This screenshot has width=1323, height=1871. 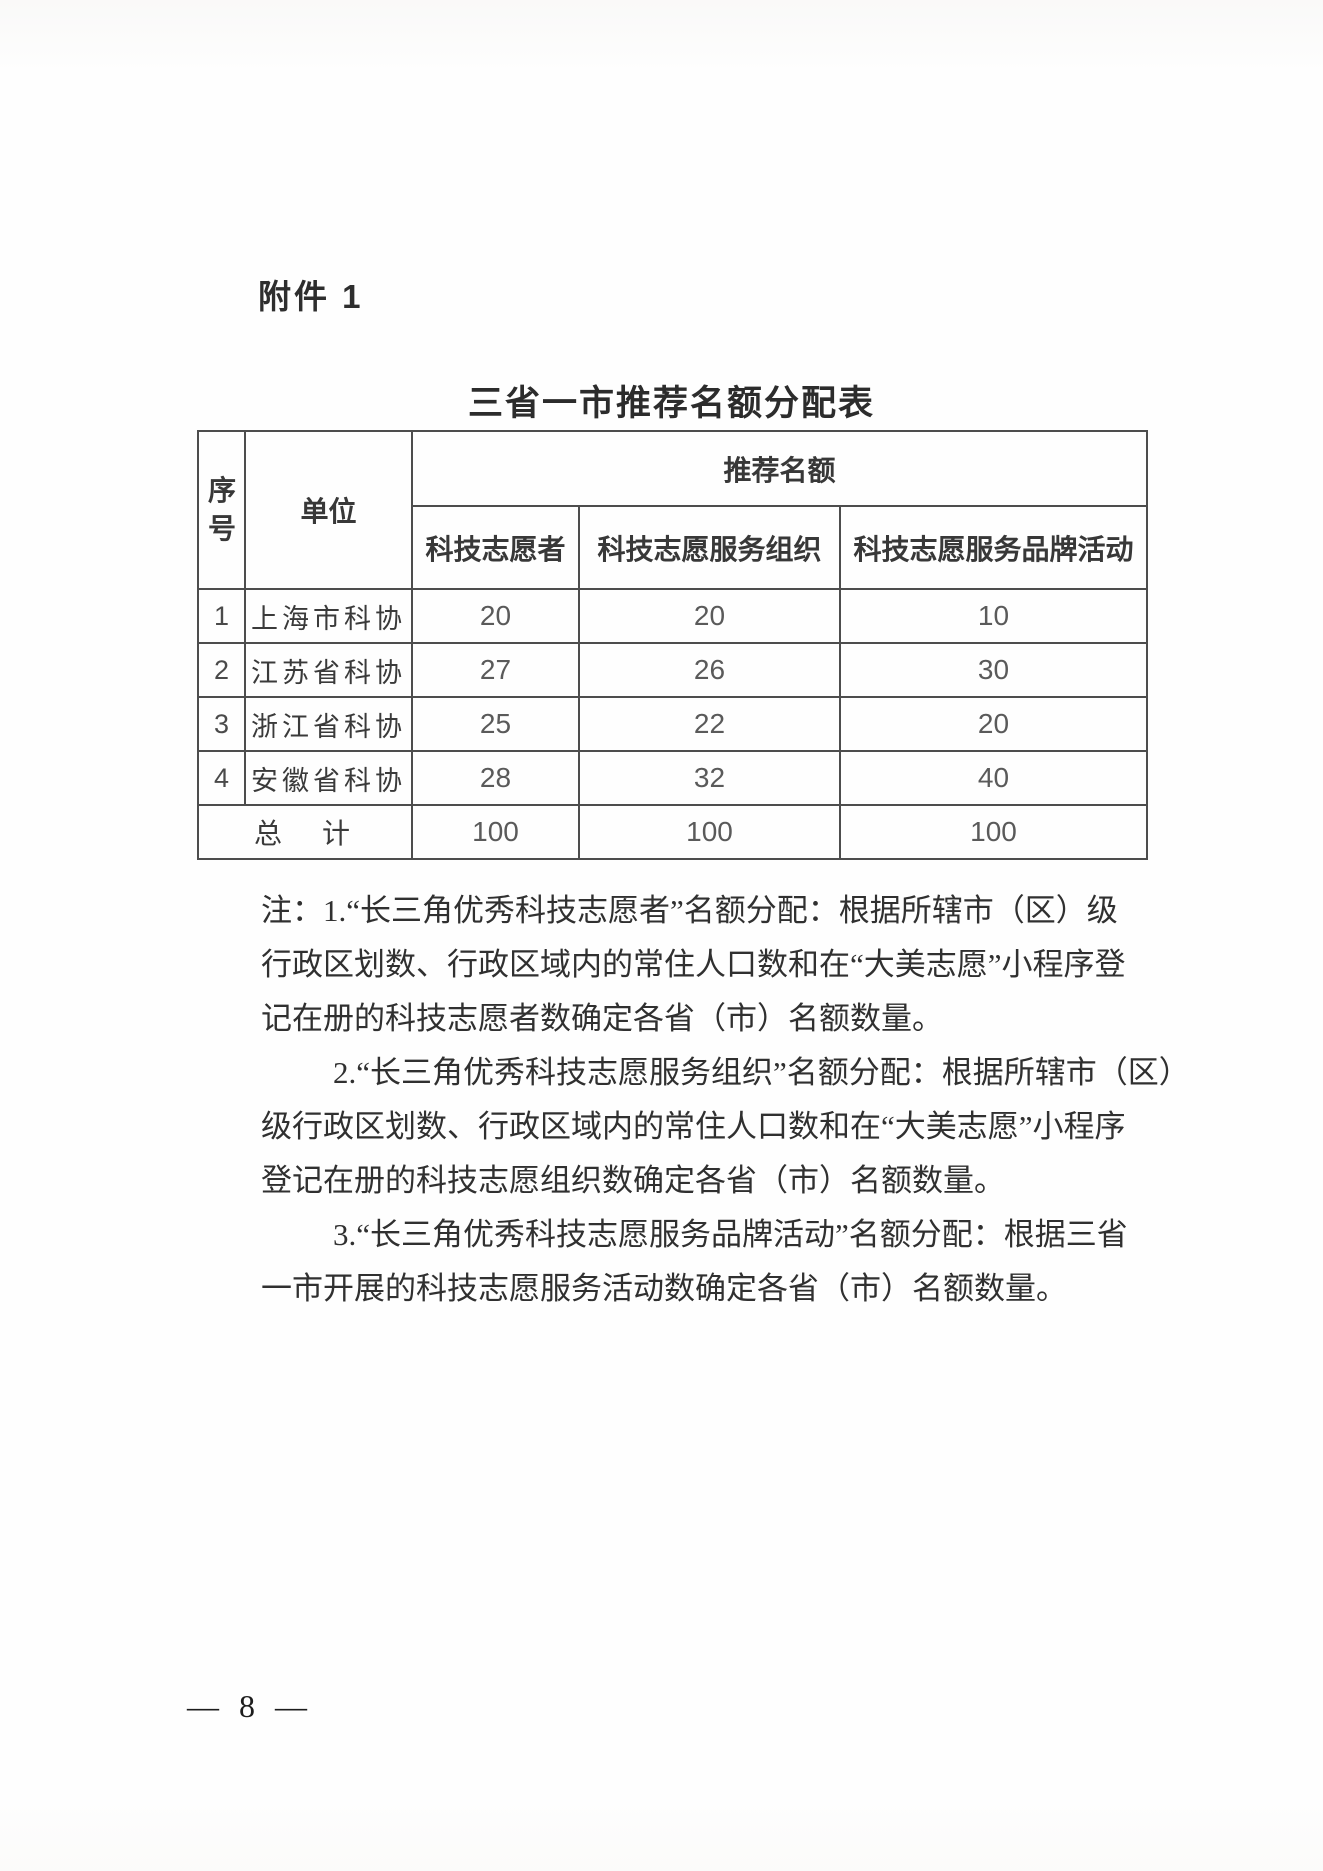 What do you see at coordinates (221, 724) in the screenshot?
I see `cell-row-no: 3` at bounding box center [221, 724].